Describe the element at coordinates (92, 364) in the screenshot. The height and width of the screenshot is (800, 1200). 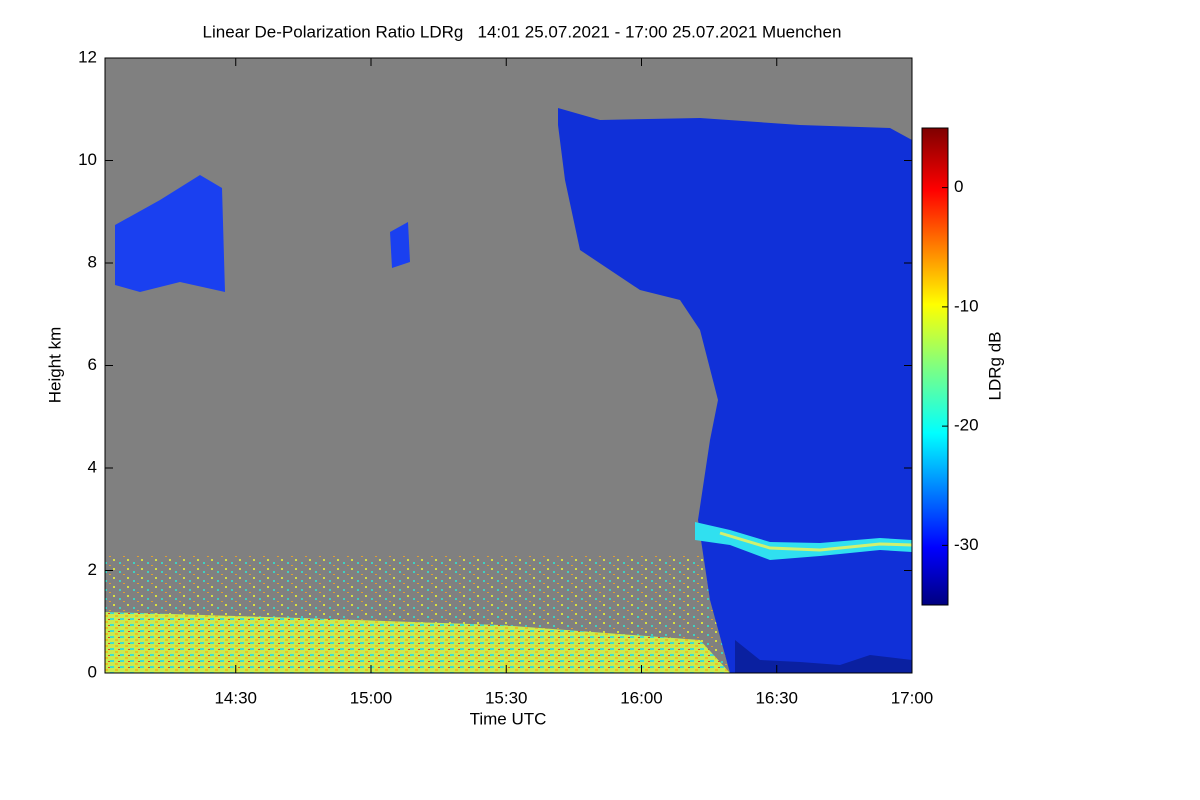
I see `y-tick-label: 6` at that location.